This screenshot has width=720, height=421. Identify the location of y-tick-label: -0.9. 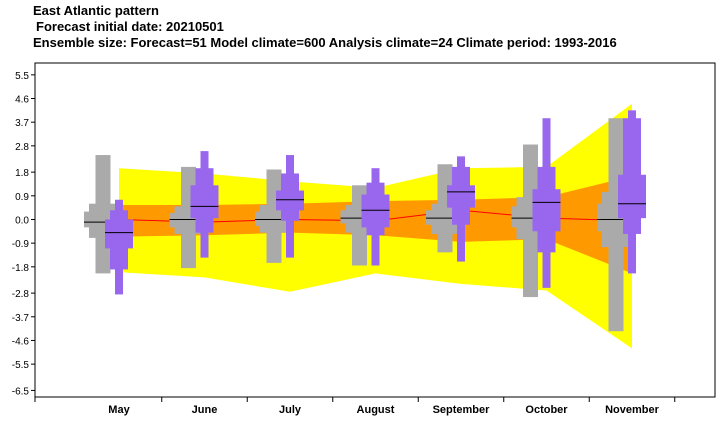
(21, 244).